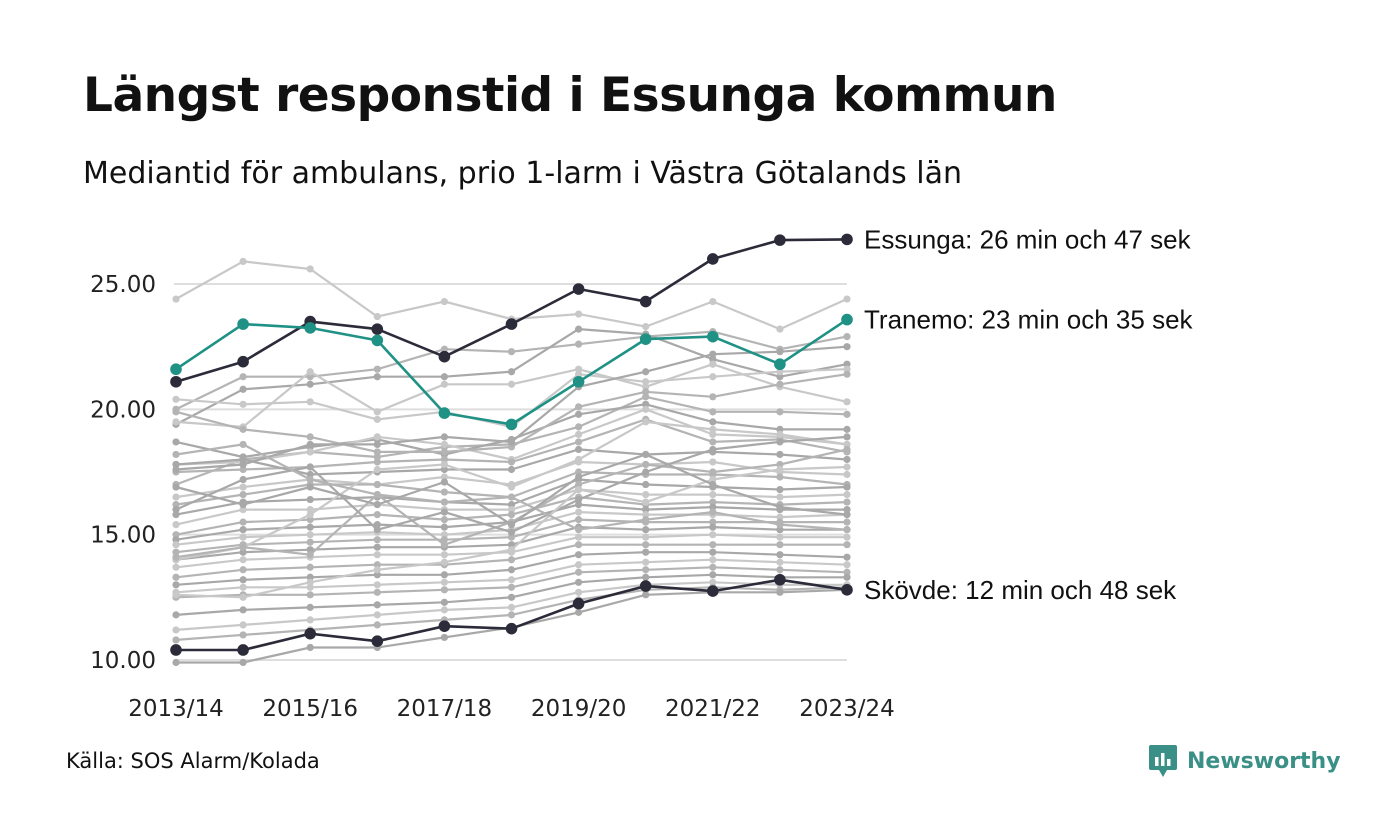 This screenshot has width=1400, height=840. What do you see at coordinates (445, 709) in the screenshot?
I see `x-tick-label: 2017/18` at bounding box center [445, 709].